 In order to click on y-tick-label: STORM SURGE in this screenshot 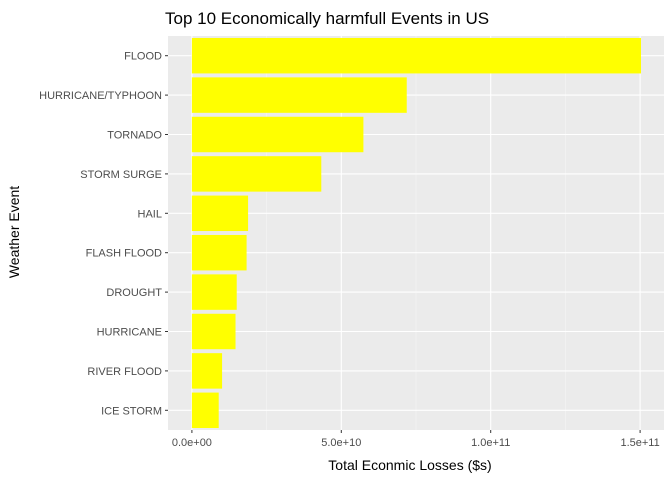, I will do `click(121, 175)`.